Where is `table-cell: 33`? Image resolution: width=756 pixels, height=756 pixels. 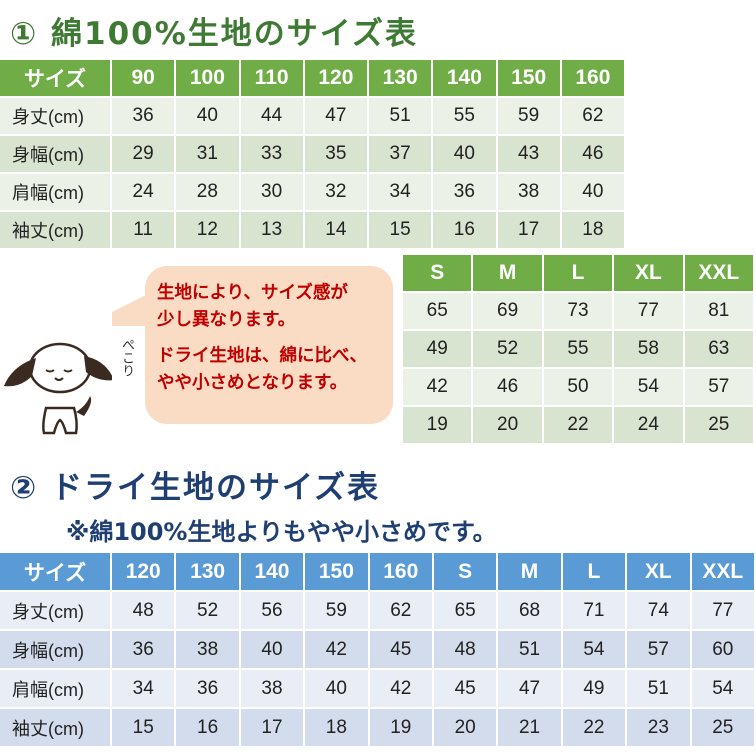
table-cell: 33 is located at coordinates (272, 155).